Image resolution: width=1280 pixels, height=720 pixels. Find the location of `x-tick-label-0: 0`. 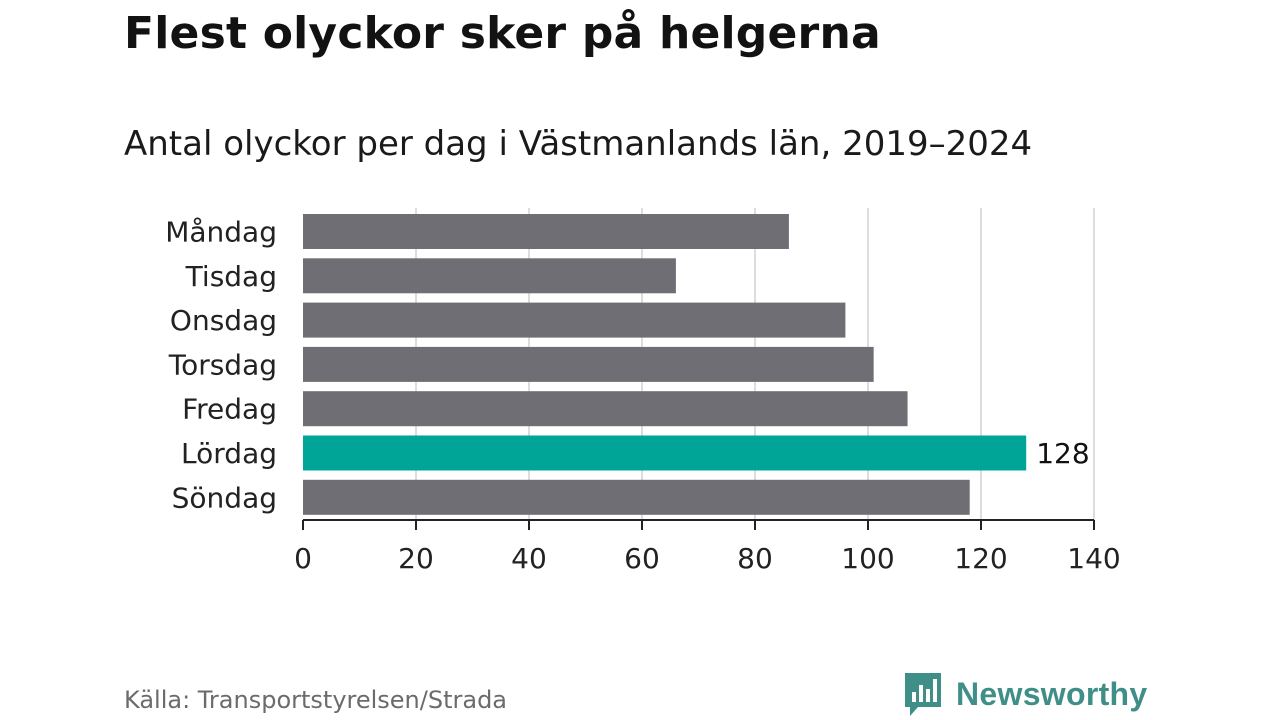

x-tick-label-0: 0 is located at coordinates (303, 558).